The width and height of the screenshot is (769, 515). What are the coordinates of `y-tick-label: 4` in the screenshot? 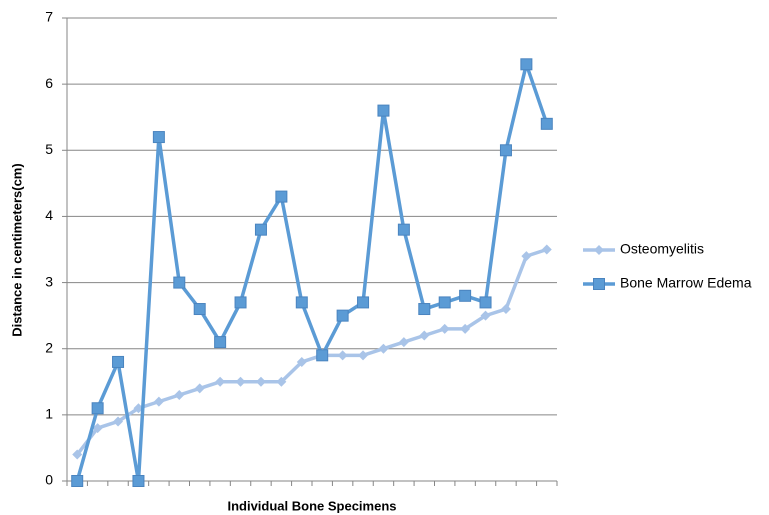 It's located at (49, 215).